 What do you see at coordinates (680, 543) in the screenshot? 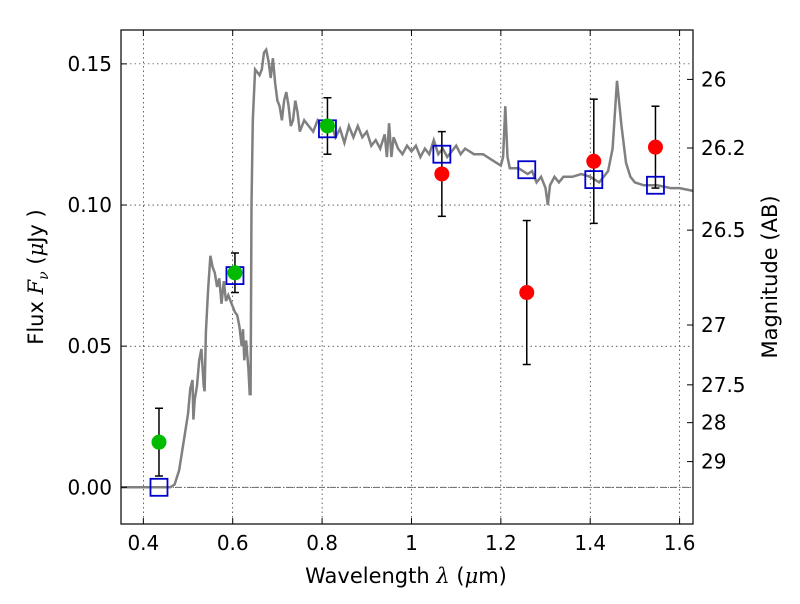
I see `x-tick-label: 1.6` at bounding box center [680, 543].